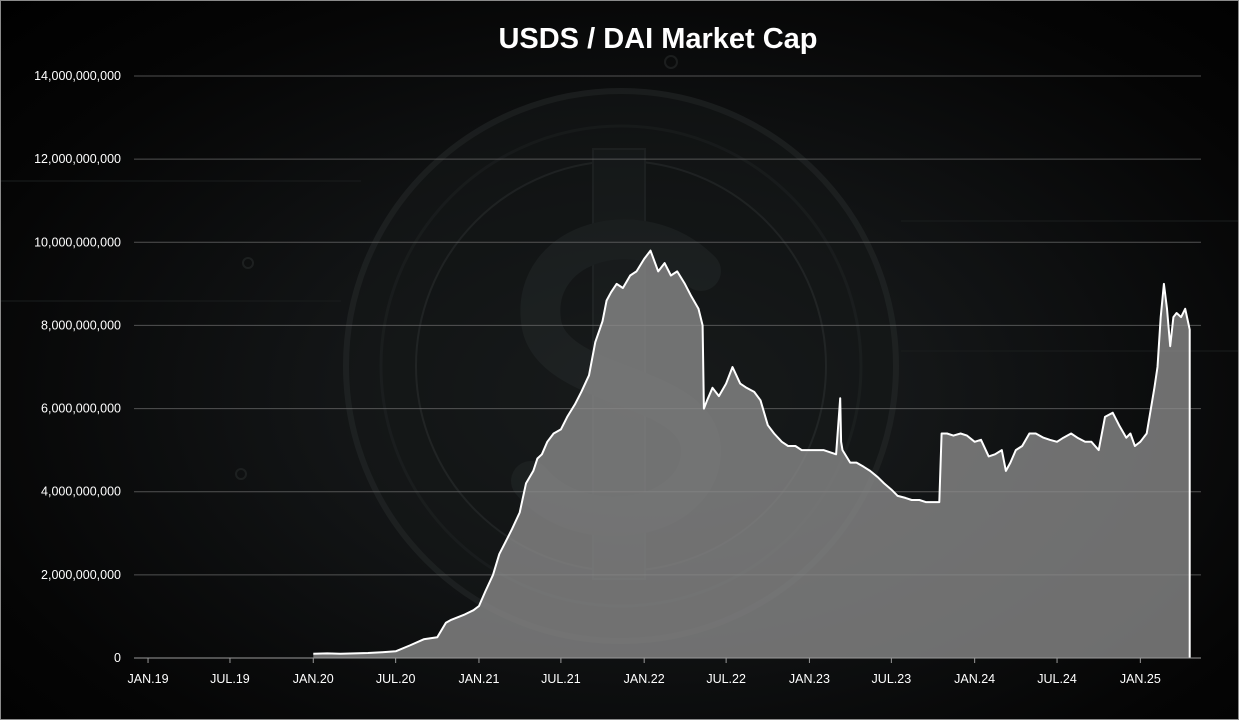  I want to click on x-tick-label: JAN.19, so click(148, 679).